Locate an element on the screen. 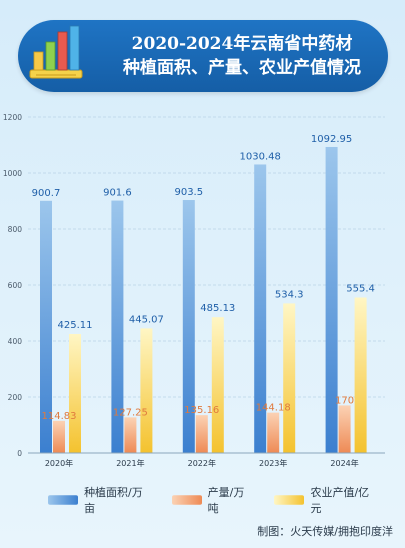  y-tick-label: 0 is located at coordinates (19, 453).